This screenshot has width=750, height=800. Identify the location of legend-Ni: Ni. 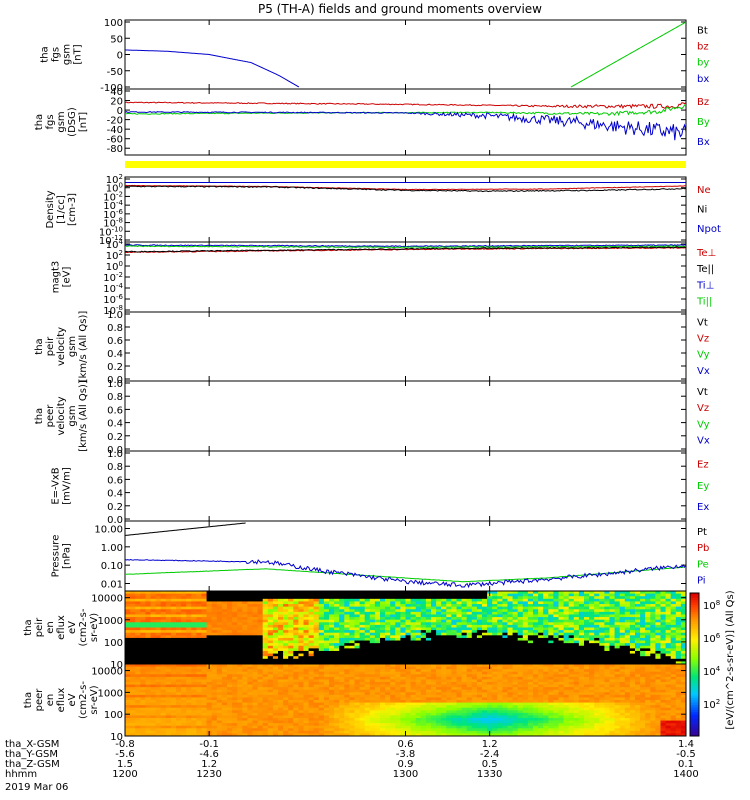
(702, 210).